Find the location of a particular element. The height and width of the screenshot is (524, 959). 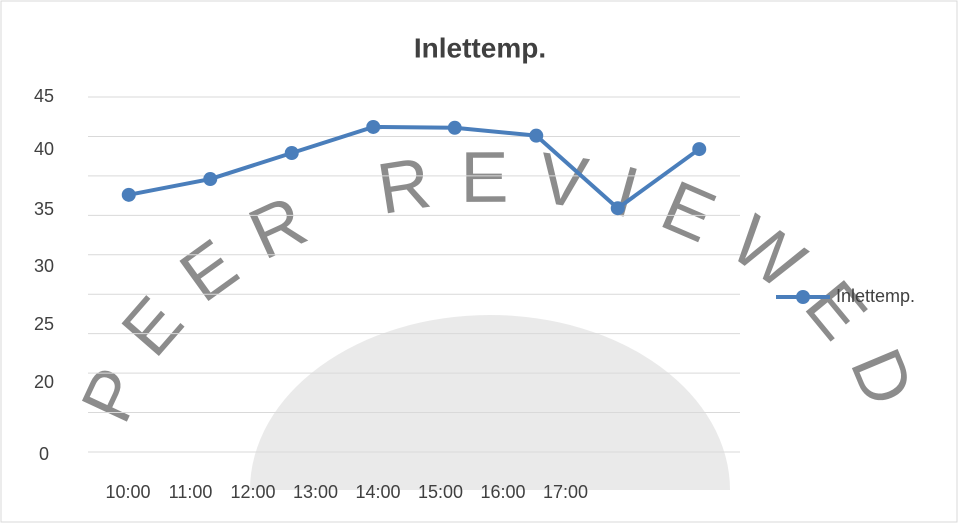

chart-title: Inlettemp. is located at coordinates (480, 47).